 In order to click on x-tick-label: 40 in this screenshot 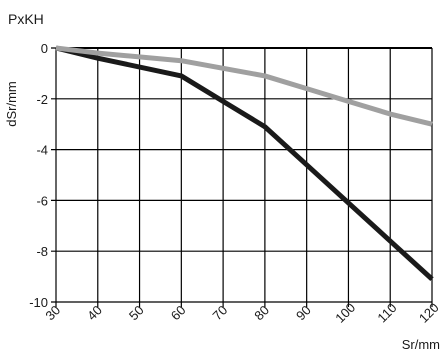, I will do `click(94, 312)`.